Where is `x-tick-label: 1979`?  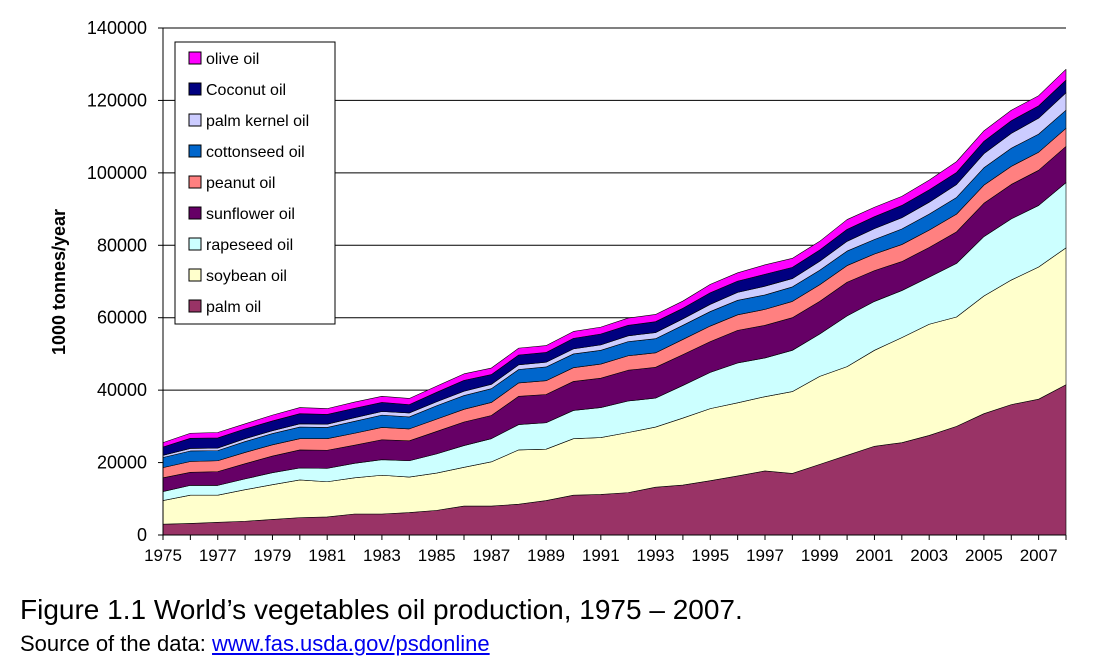 x-tick-label: 1979 is located at coordinates (273, 555).